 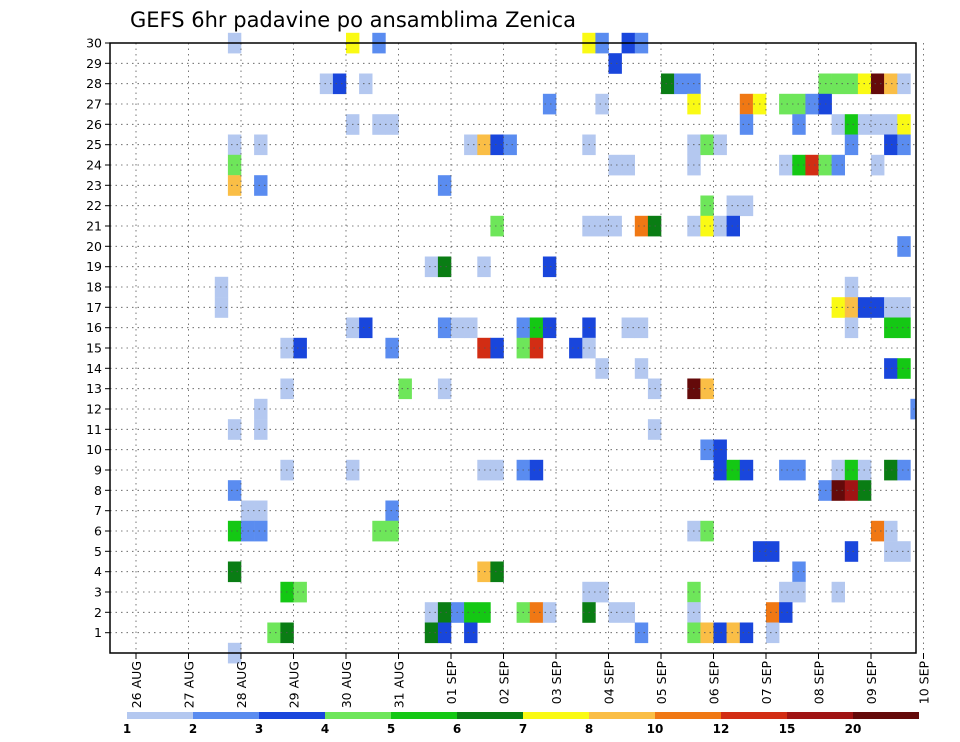 I want to click on x-tick-label: 08 SEP, so click(x=819, y=683).